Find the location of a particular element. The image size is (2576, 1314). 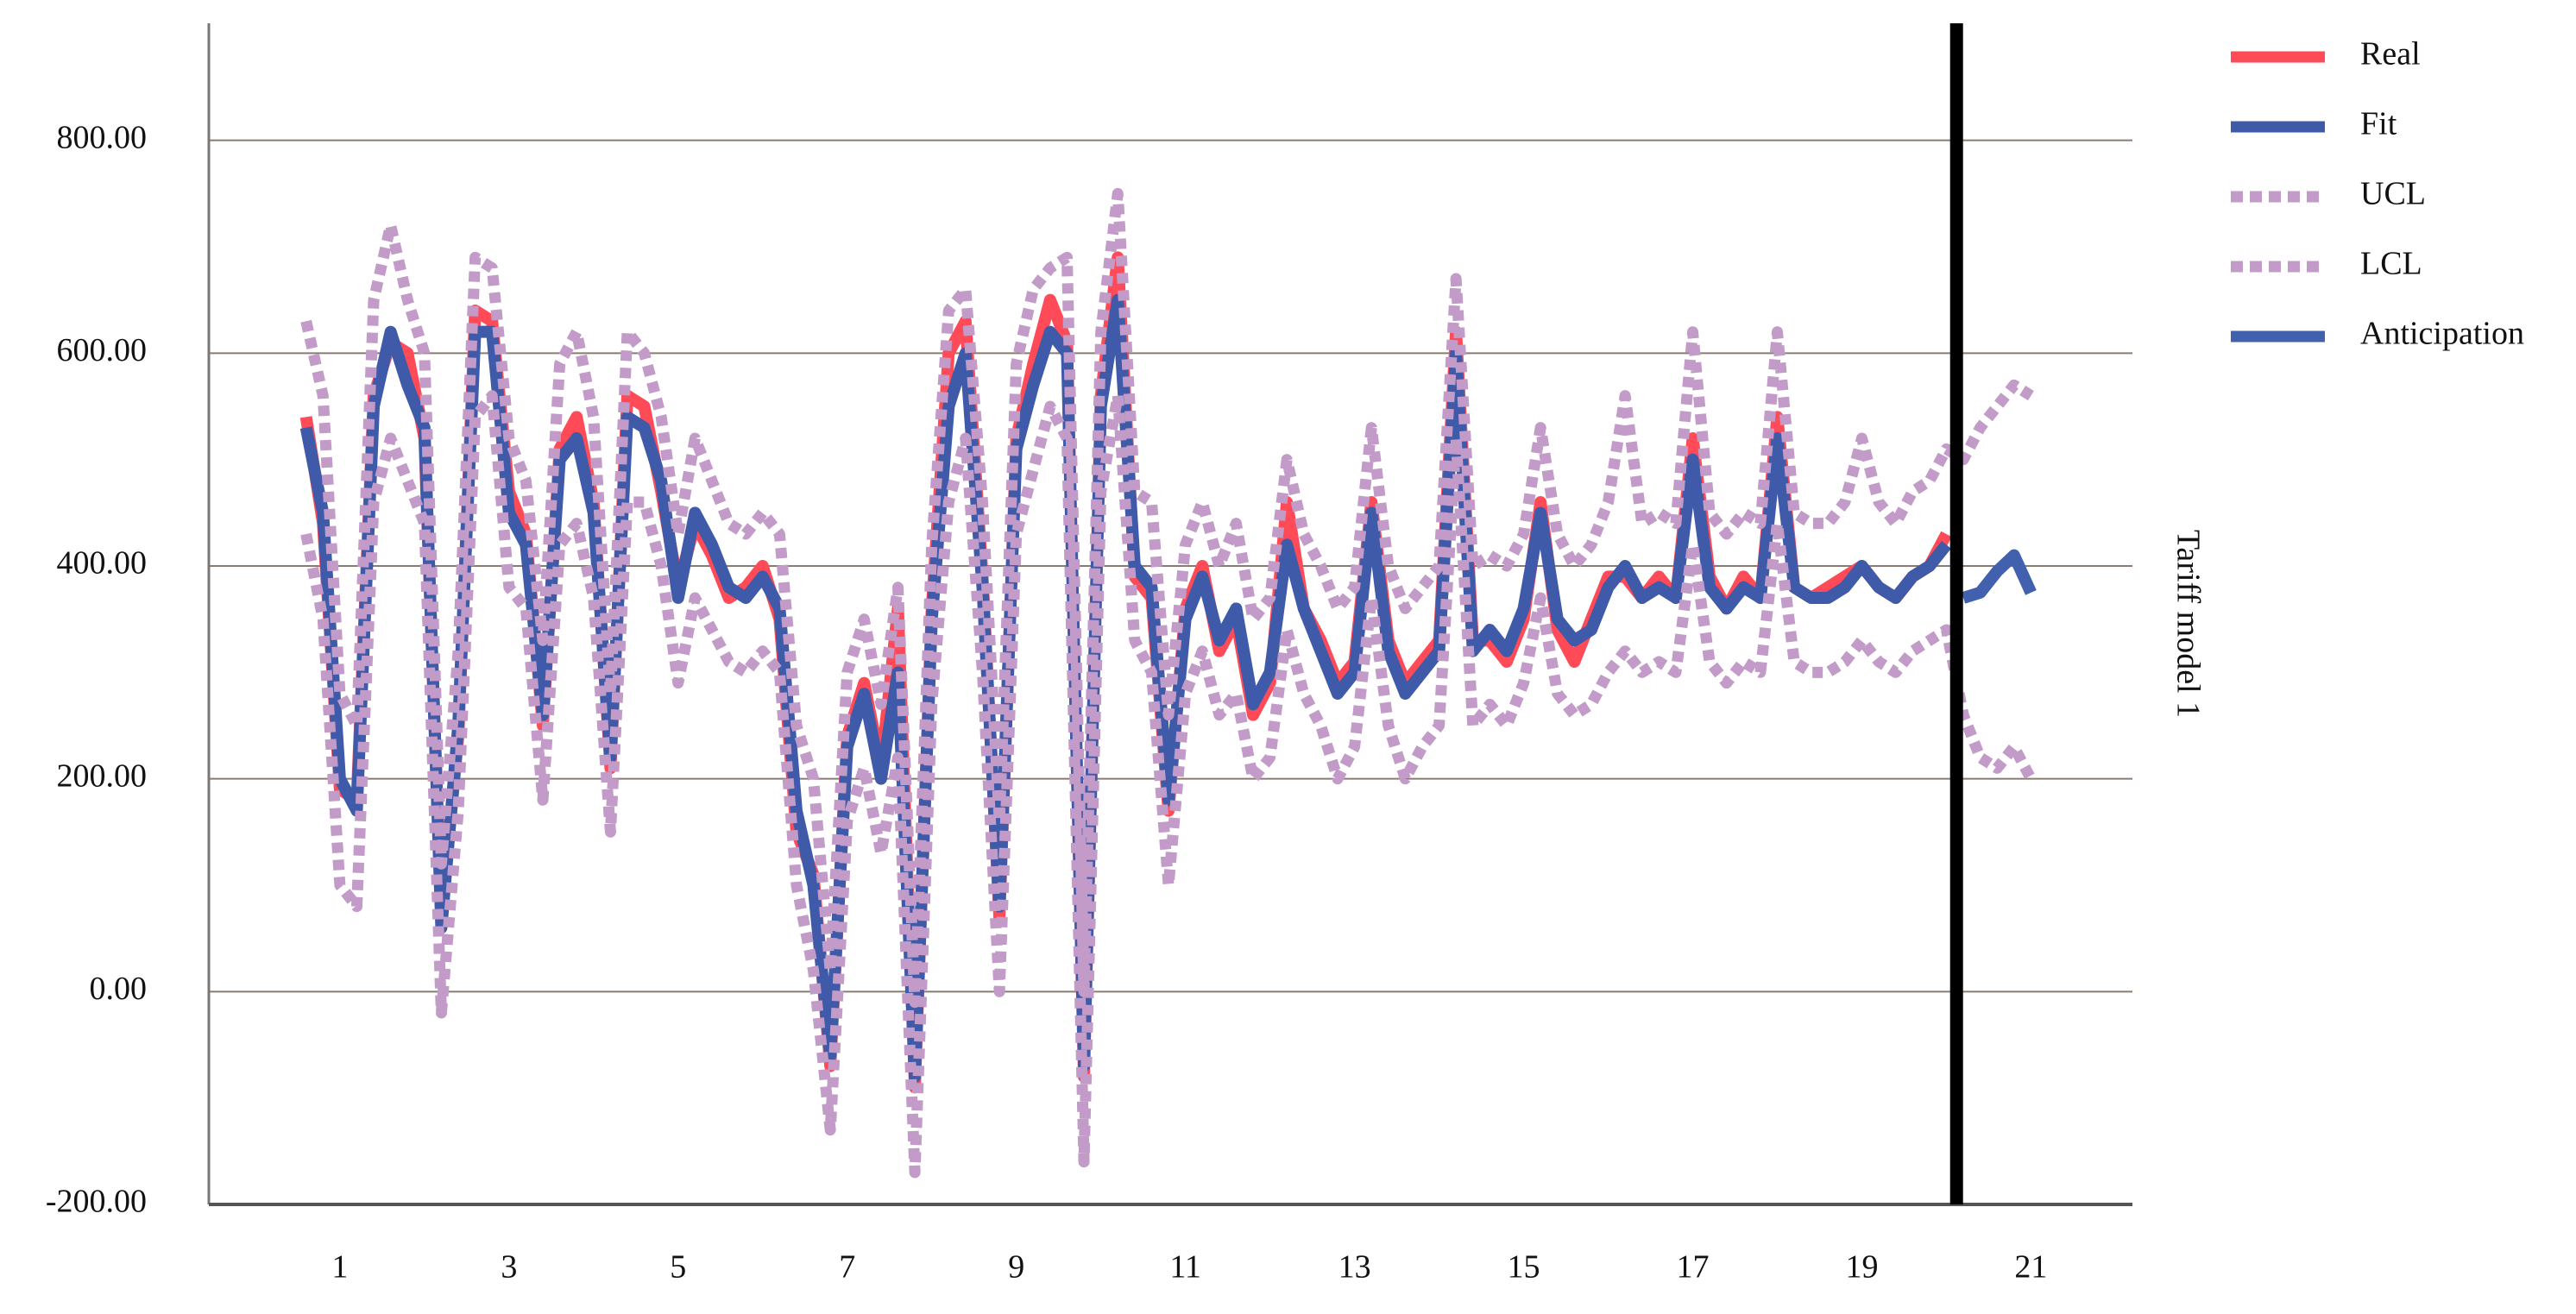

x-tick-label: 5 is located at coordinates (678, 1268).